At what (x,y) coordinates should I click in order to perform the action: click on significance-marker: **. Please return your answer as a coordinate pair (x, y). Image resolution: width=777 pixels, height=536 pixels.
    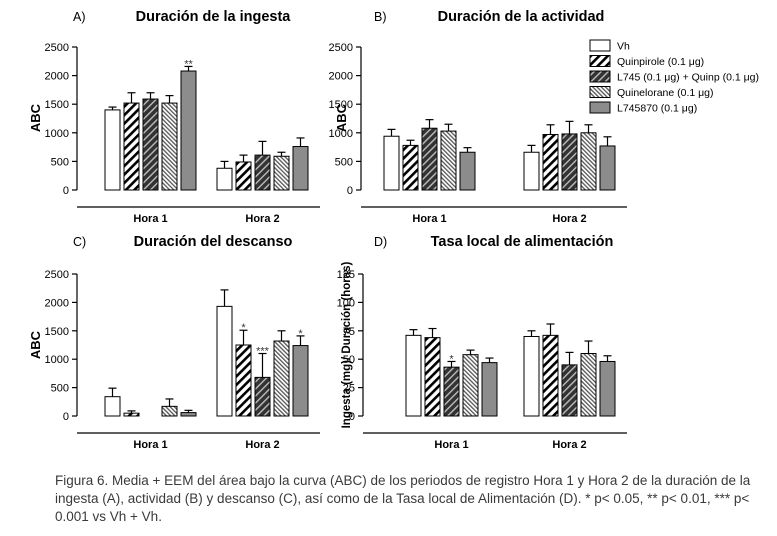
    Looking at the image, I should click on (188, 64).